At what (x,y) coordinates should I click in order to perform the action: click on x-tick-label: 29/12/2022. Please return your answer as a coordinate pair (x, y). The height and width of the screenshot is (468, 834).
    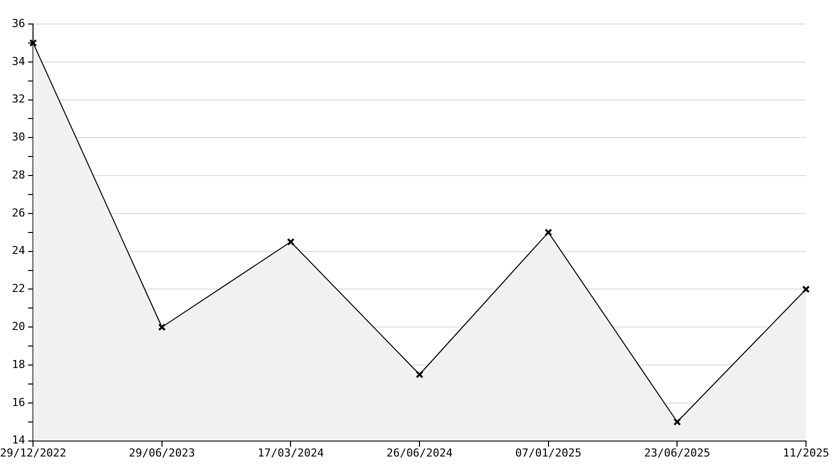
    Looking at the image, I should click on (33, 453).